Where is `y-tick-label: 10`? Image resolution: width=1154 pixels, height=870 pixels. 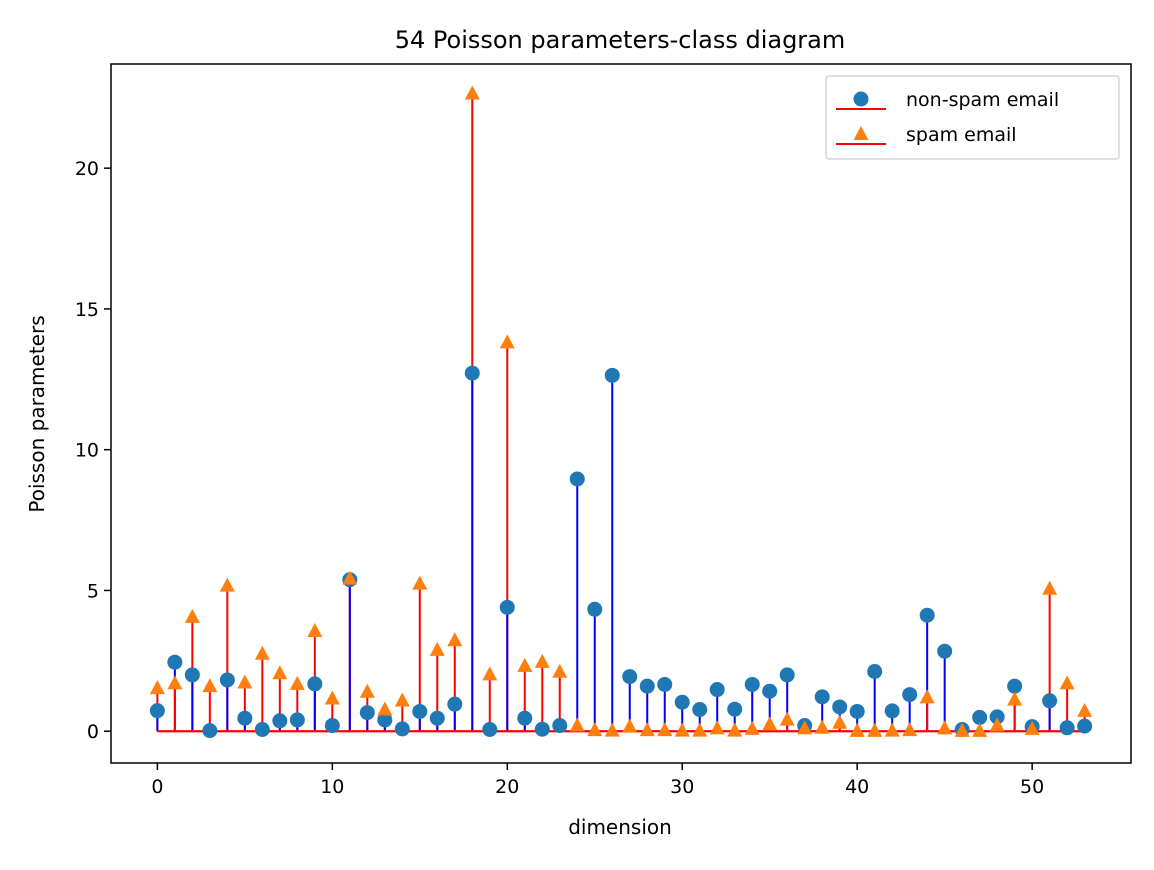 y-tick-label: 10 is located at coordinates (87, 451).